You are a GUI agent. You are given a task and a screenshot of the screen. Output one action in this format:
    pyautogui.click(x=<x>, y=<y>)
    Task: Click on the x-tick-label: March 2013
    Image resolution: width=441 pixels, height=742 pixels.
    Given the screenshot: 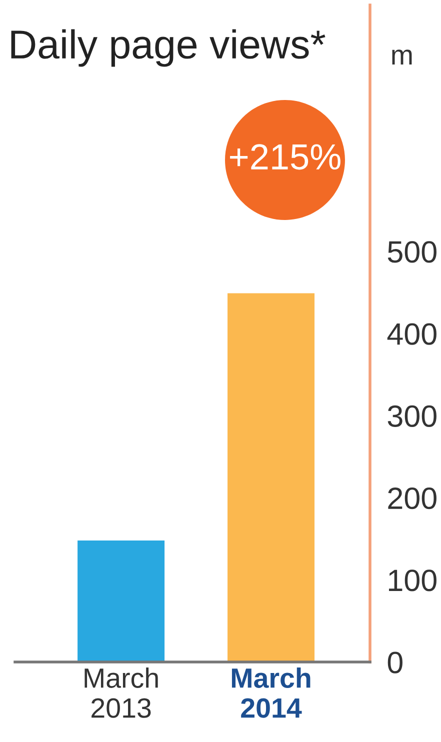 What is the action you would take?
    pyautogui.click(x=121, y=693)
    